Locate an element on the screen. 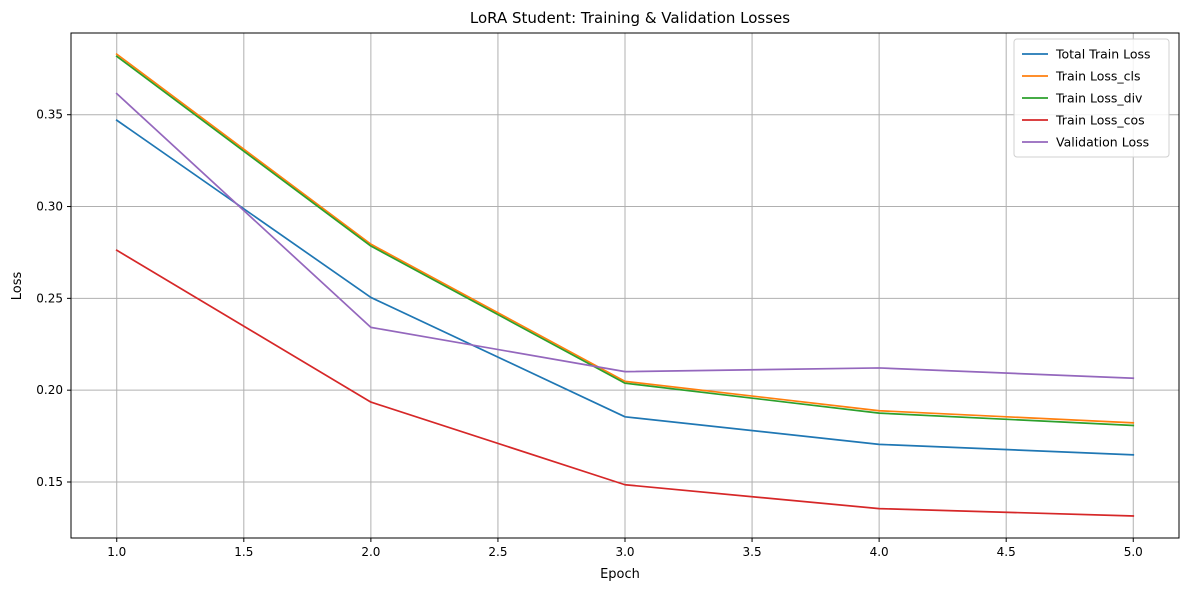  y-tick-label: 0.35 is located at coordinates (49, 115).